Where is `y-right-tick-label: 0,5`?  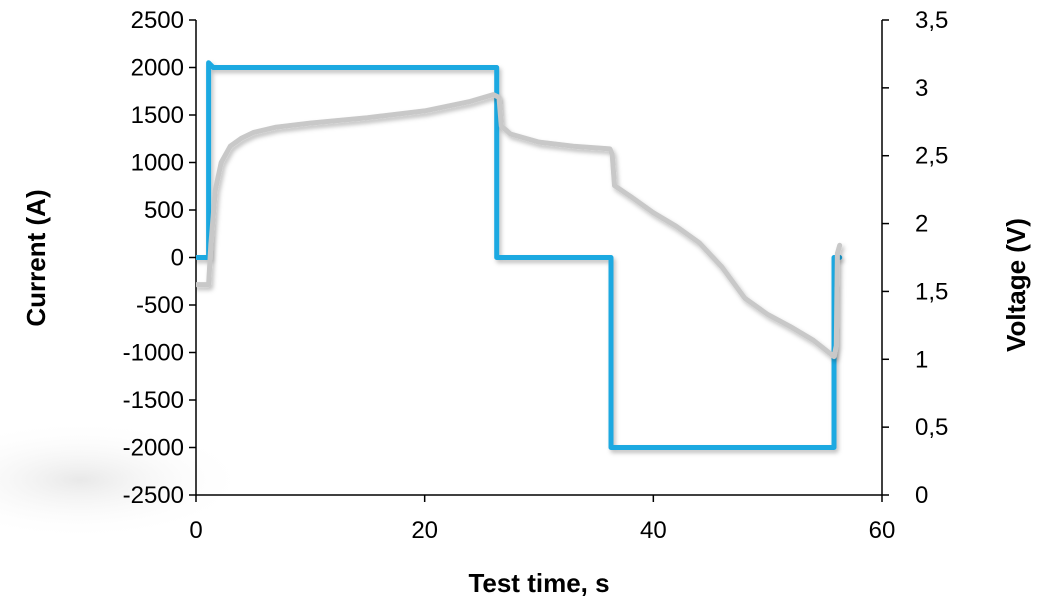 y-right-tick-label: 0,5 is located at coordinates (931, 427).